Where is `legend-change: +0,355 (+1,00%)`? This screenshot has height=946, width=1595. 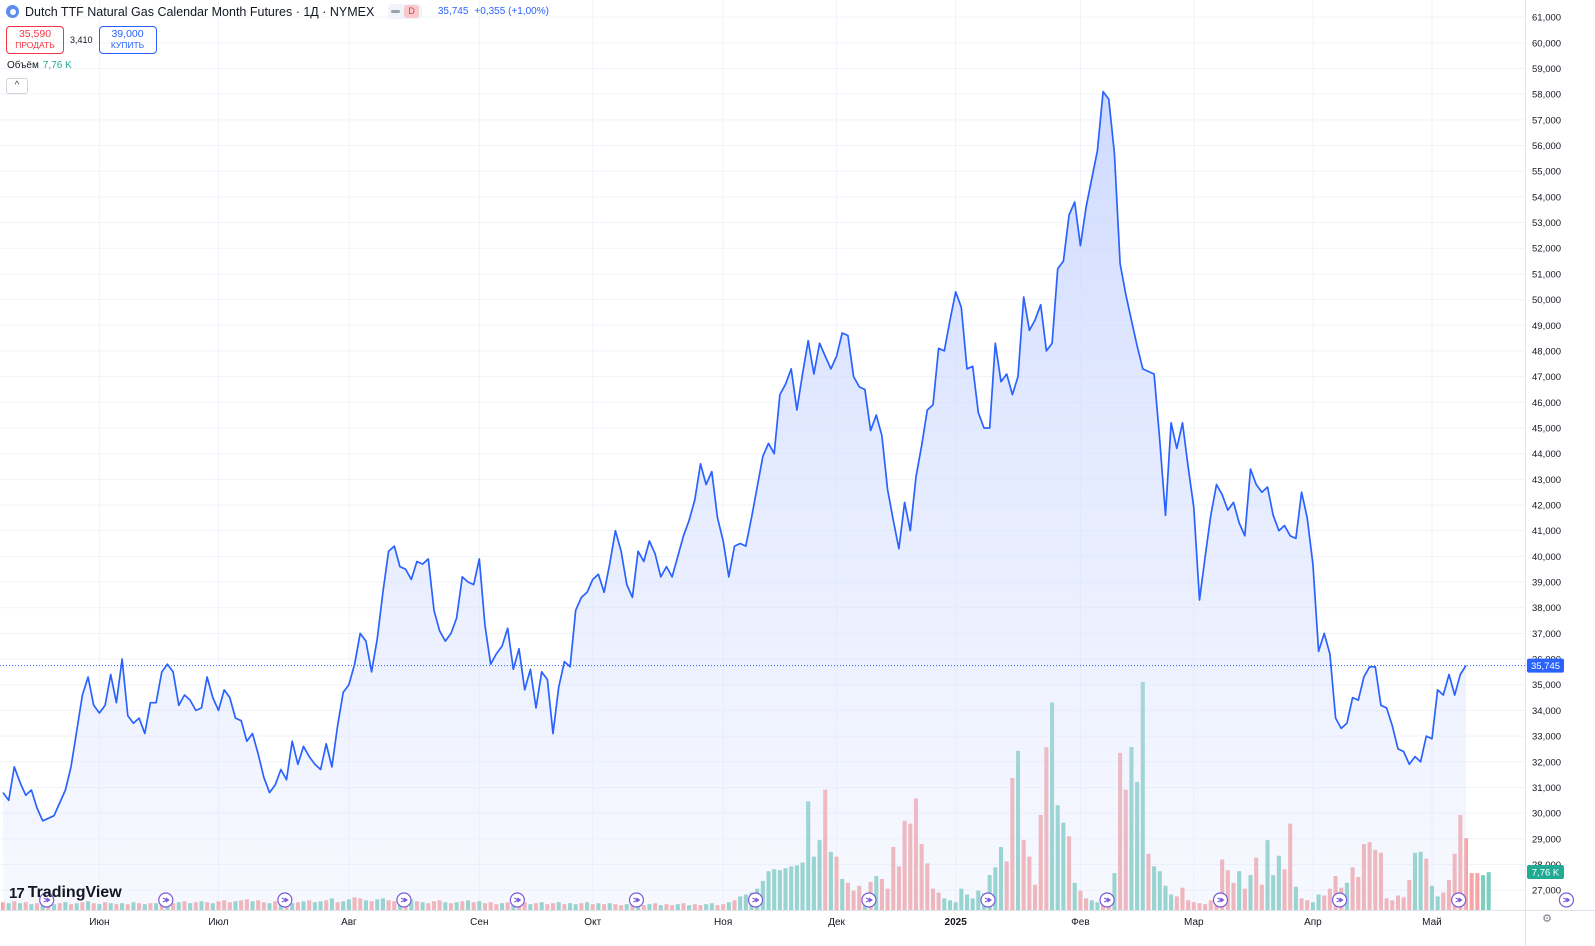
legend-change: +0,355 (+1,00%) is located at coordinates (511, 11).